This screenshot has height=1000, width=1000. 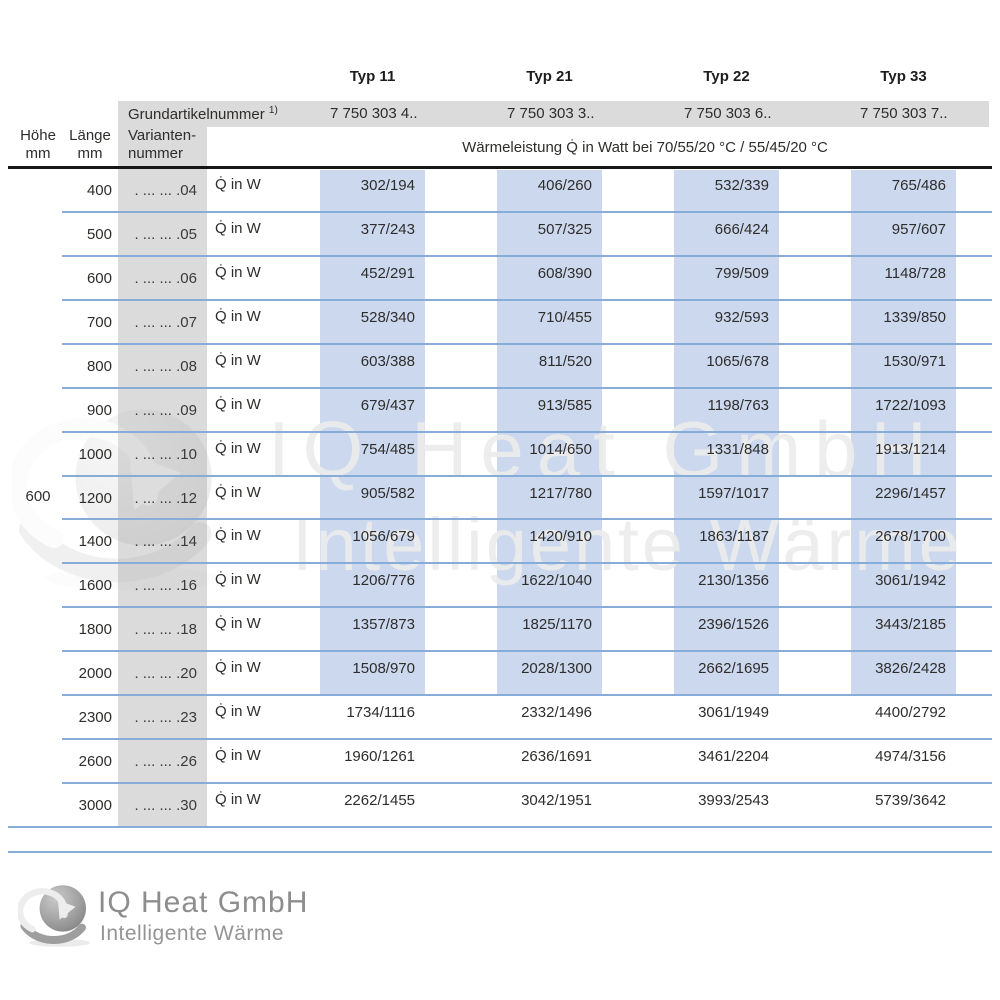 I want to click on value-cell-typ-3: 2662/1695, so click(x=733, y=669).